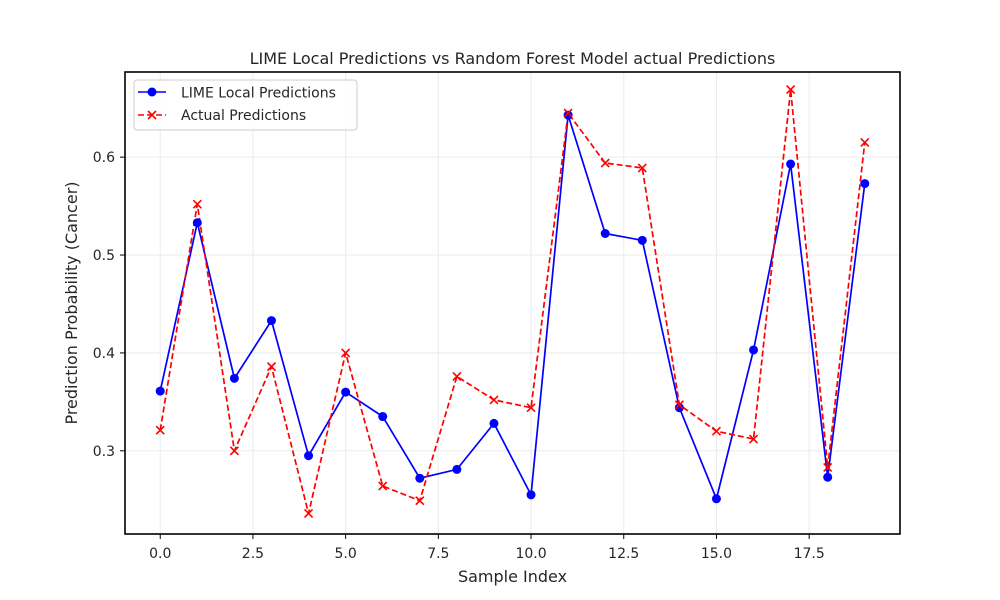  Describe the element at coordinates (253, 554) in the screenshot. I see `x-tick-label: 2.5` at that location.